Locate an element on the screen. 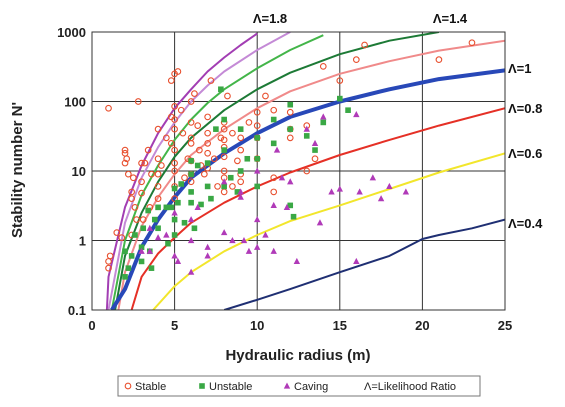 This screenshot has height=407, width=565. y-tick-label: 10 is located at coordinates (79, 171).